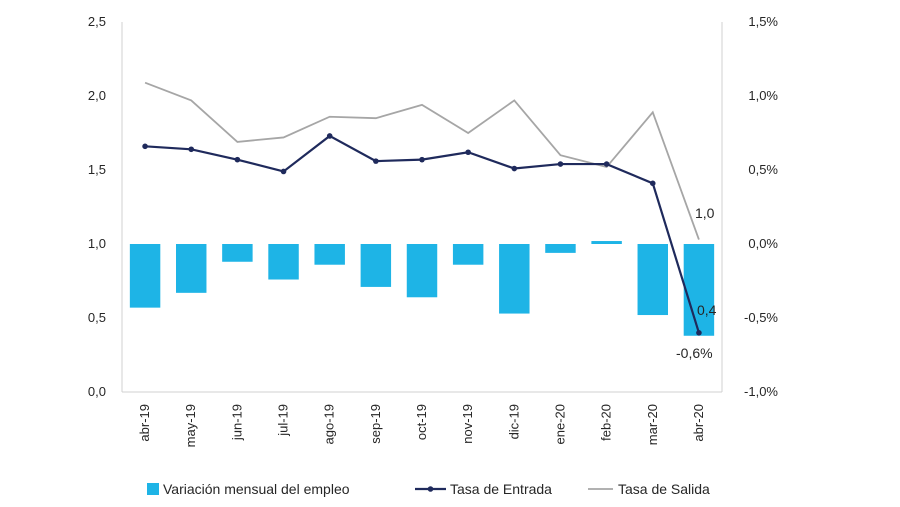  I want to click on data-label: 0,4, so click(707, 310).